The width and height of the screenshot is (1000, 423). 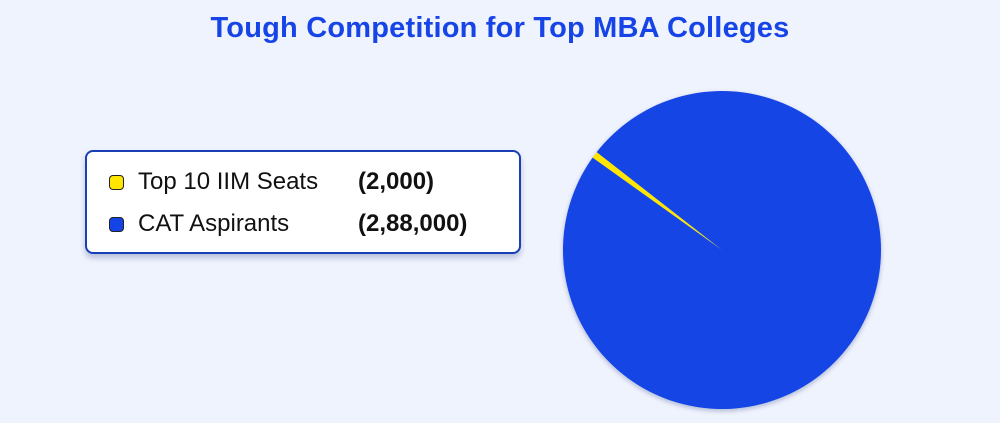 What do you see at coordinates (214, 223) in the screenshot?
I see `legend-label: CAT Aspirants` at bounding box center [214, 223].